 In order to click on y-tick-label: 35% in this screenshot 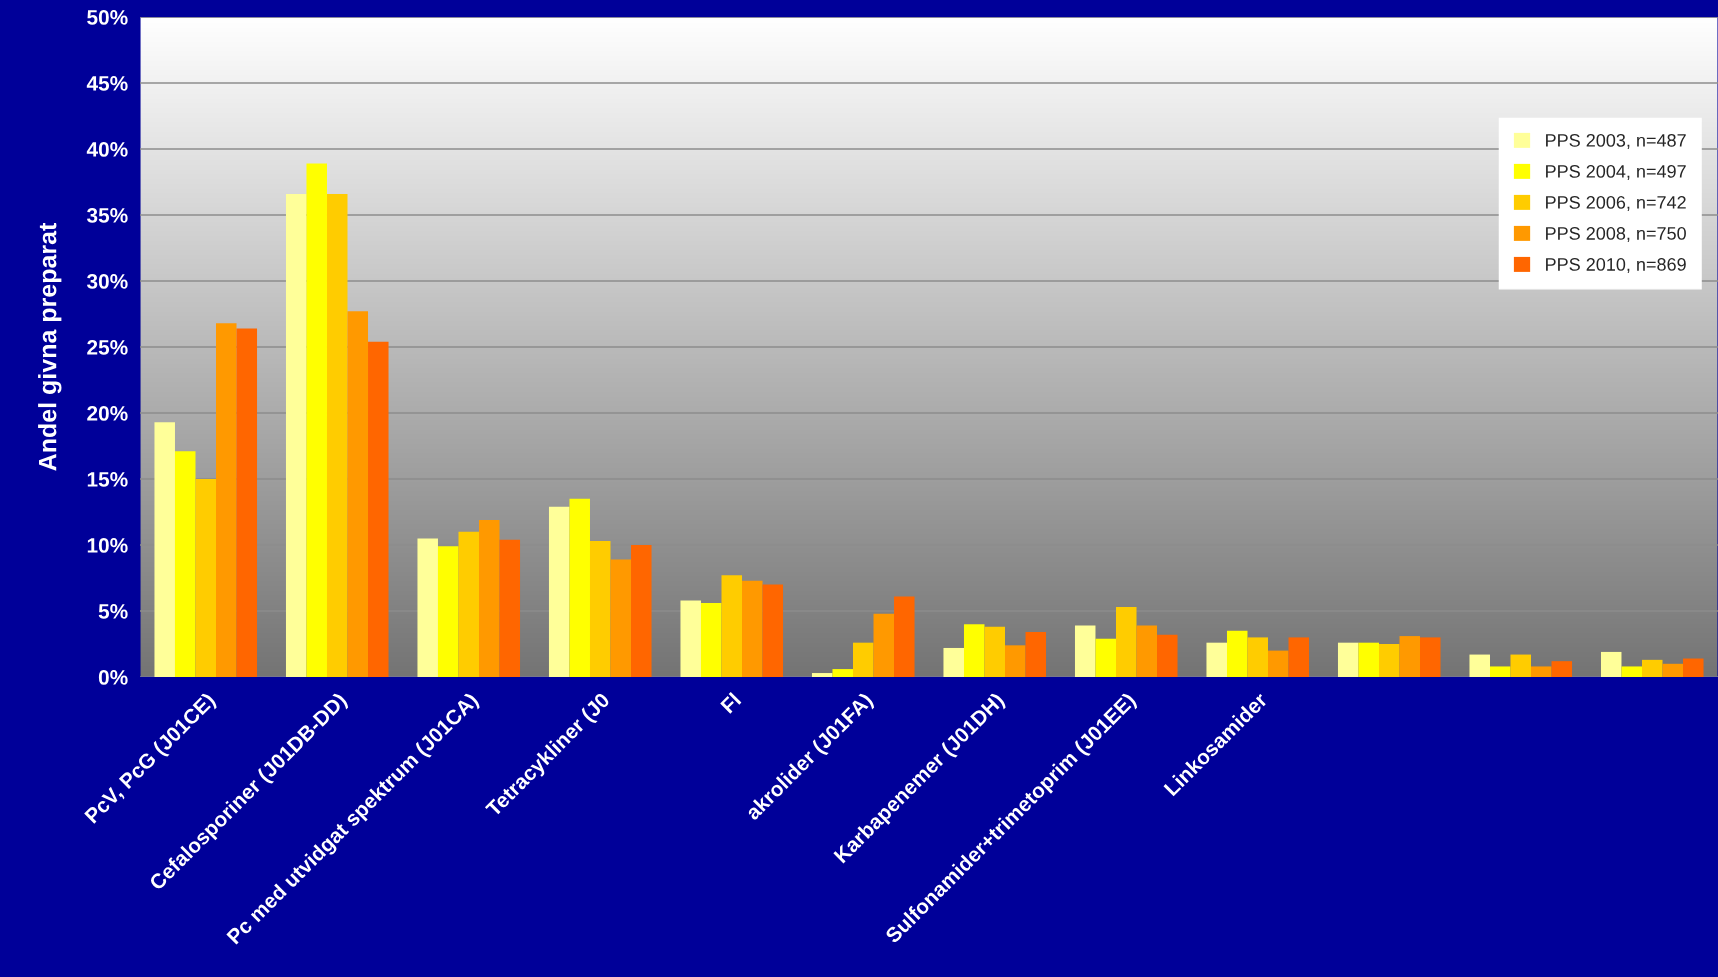, I will do `click(107, 215)`.